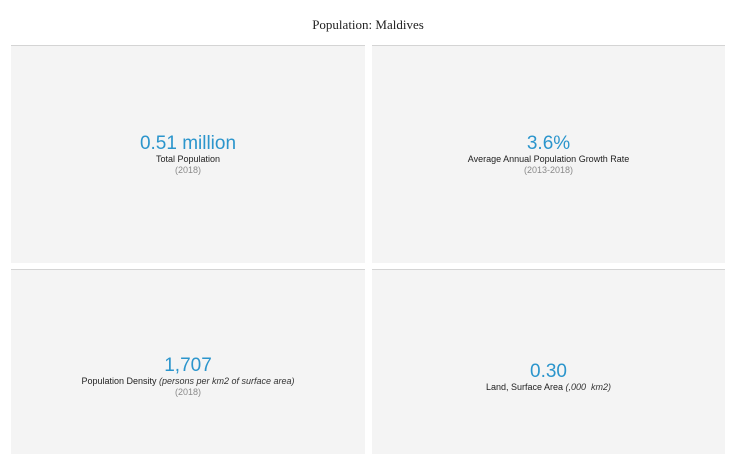  I want to click on surface-area-label-row: Land, Surface Area (,000 km2), so click(548, 387).